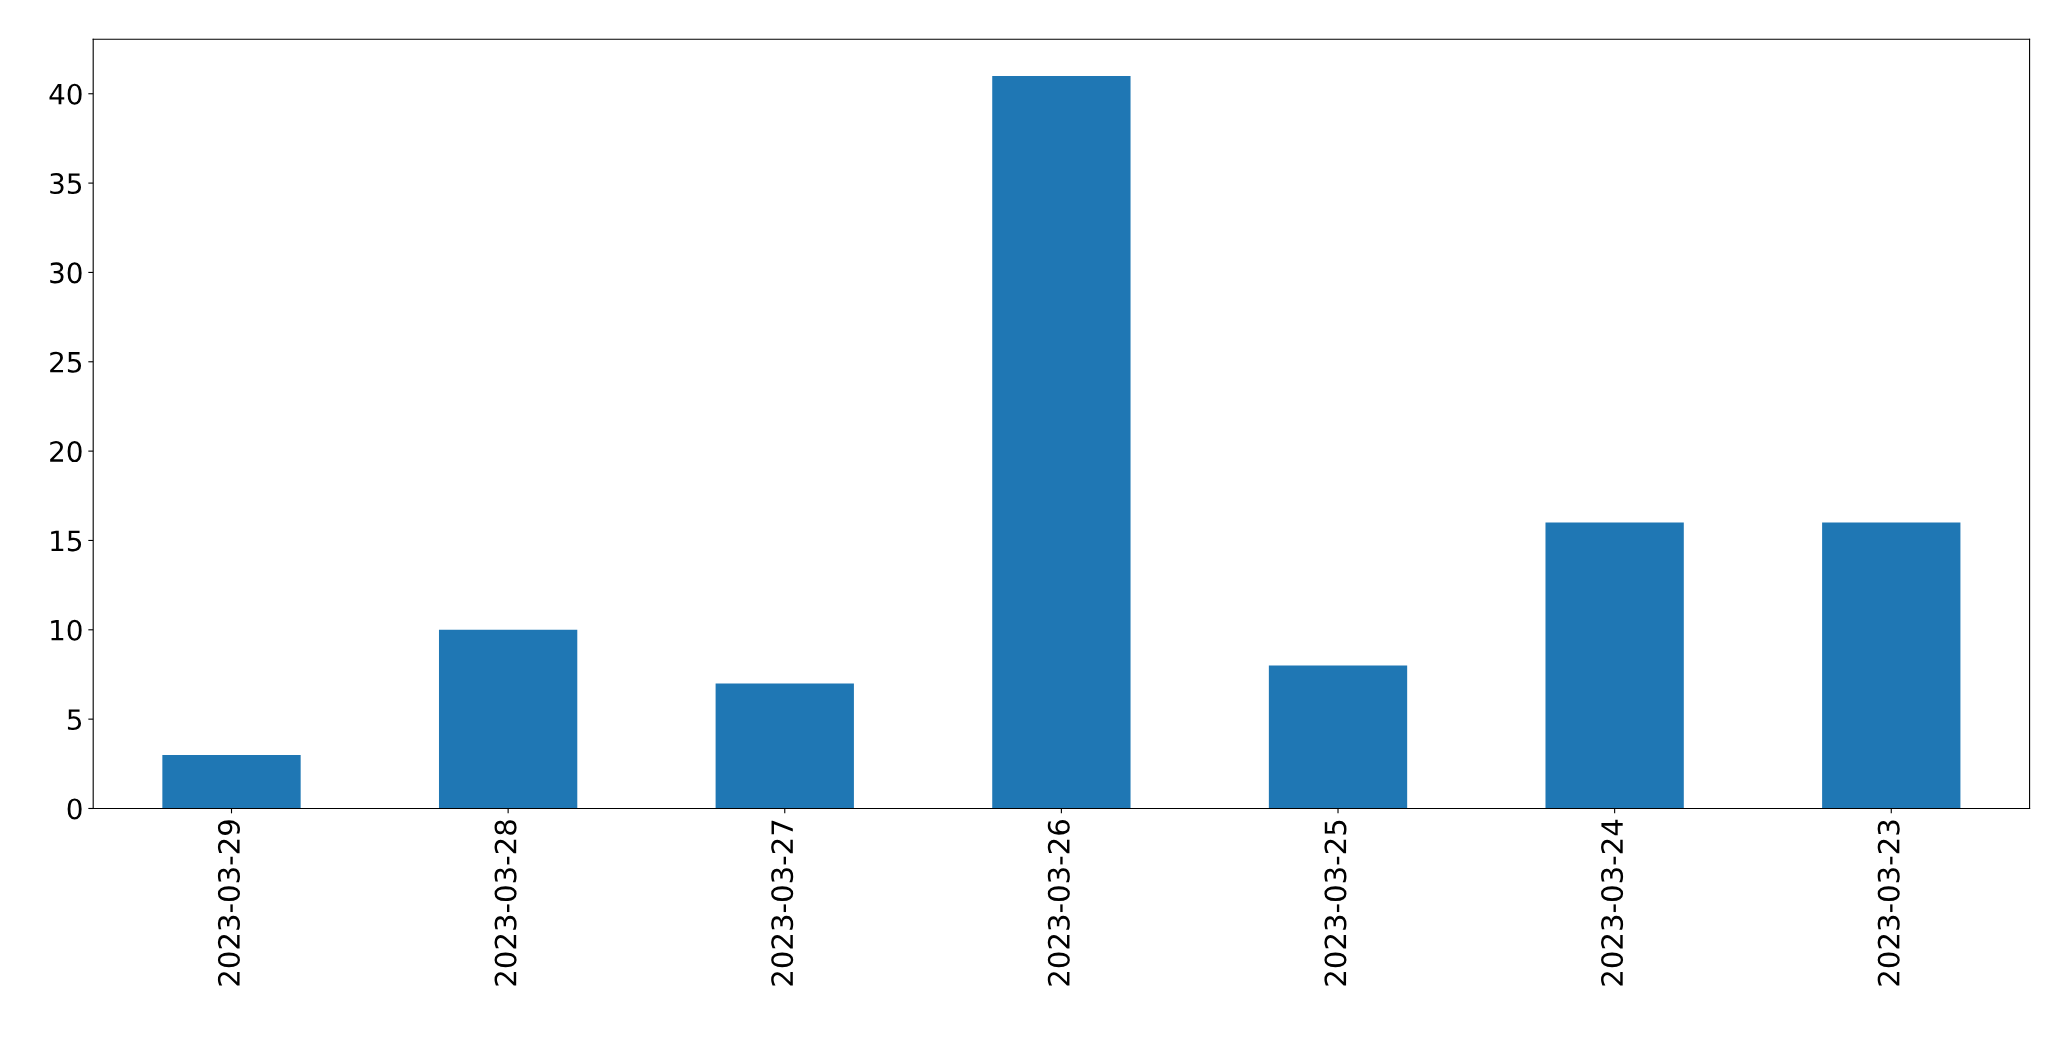 This screenshot has width=2071, height=1061. What do you see at coordinates (66, 541) in the screenshot?
I see `y-tick-label: 15` at bounding box center [66, 541].